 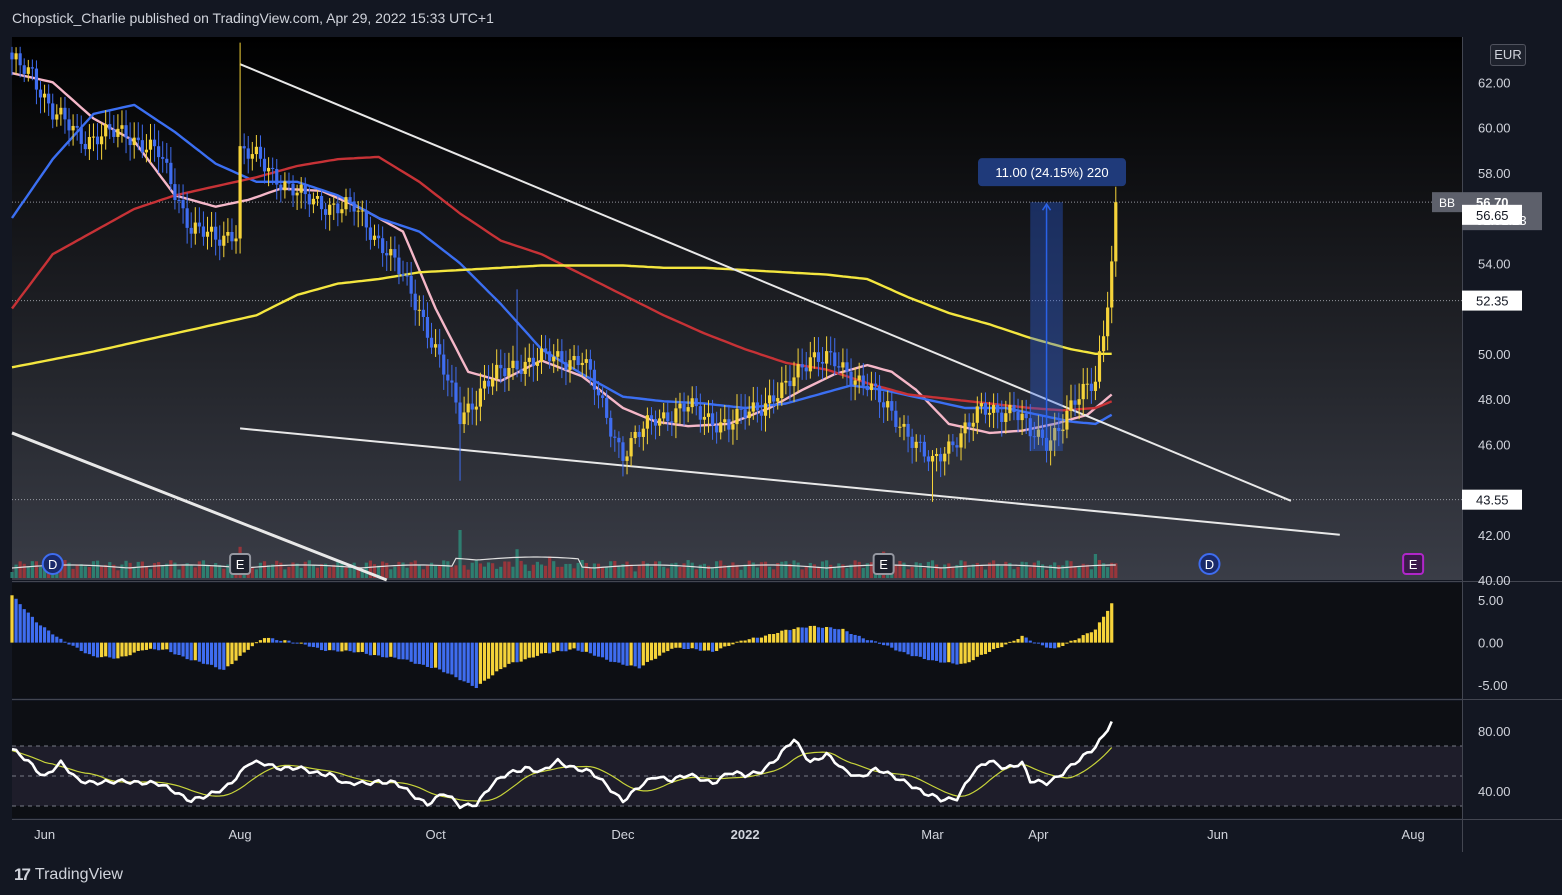 I want to click on price-level-label: 56.65, so click(x=1492, y=215).